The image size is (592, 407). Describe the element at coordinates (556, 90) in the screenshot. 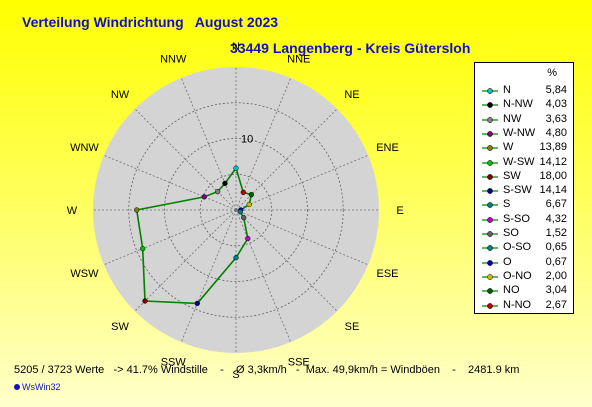

I see `legend-item-value: 5,84` at that location.